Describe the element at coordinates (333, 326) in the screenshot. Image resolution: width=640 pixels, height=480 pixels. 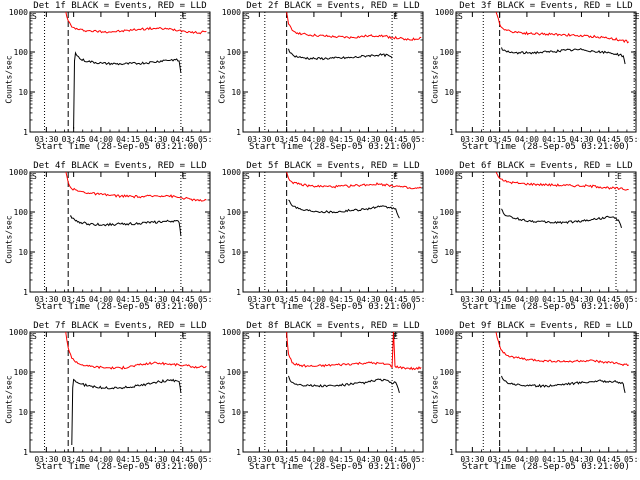
I see `panel-title: Det 8f BLACK = Events, RED = LLD` at that location.